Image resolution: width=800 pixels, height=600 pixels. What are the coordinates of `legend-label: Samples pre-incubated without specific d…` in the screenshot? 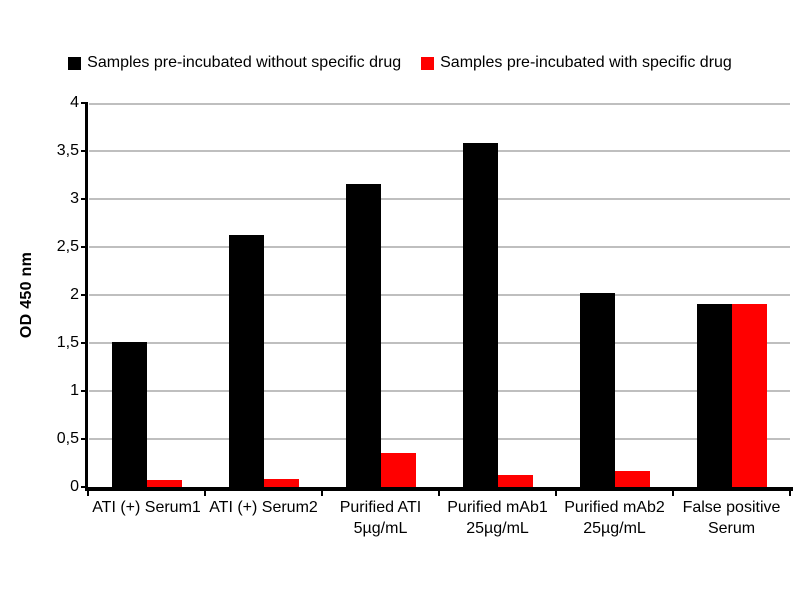 It's located at (244, 62).